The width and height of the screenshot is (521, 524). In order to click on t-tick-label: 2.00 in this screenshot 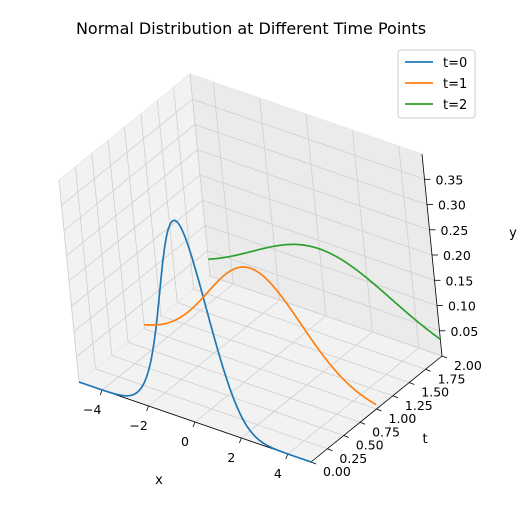, I will do `click(468, 365)`.